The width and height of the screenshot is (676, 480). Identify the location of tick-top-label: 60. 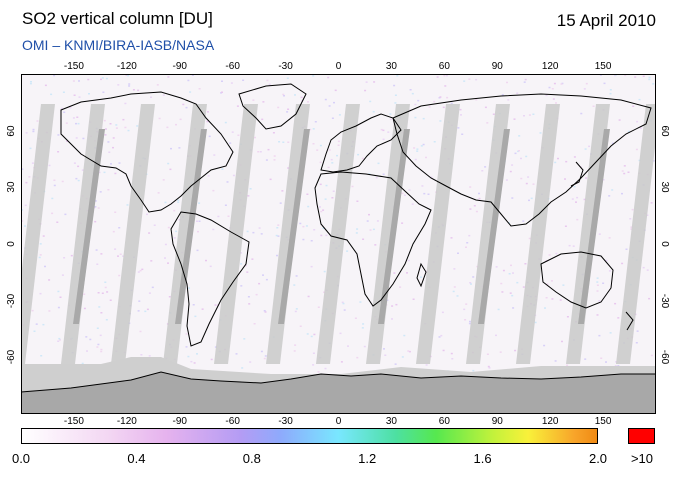
(444, 66).